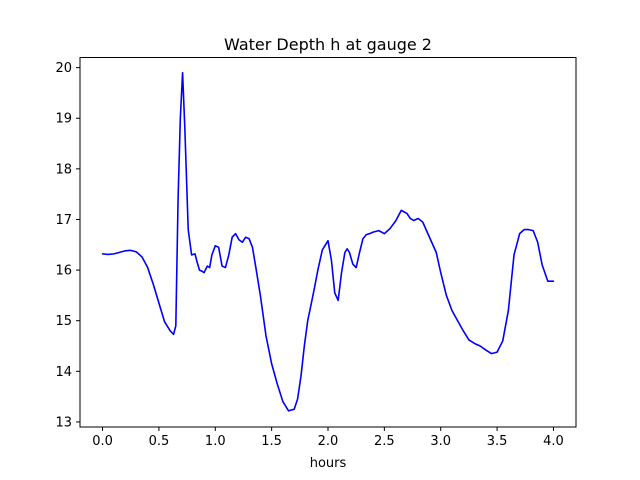 This screenshot has width=640, height=480. I want to click on x-tick-label: 0.0, so click(102, 441).